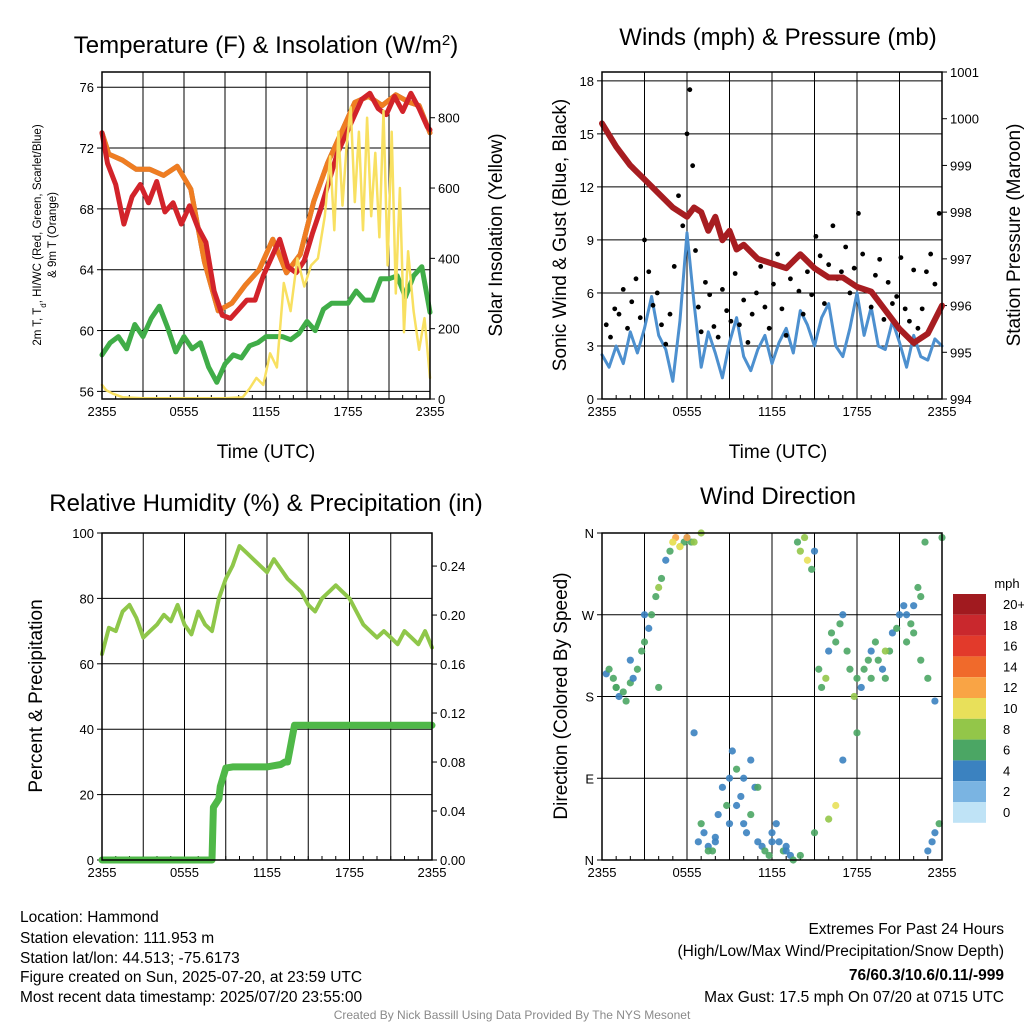 This screenshot has width=1024, height=1024. I want to click on y-tick-label: W, so click(588, 615).